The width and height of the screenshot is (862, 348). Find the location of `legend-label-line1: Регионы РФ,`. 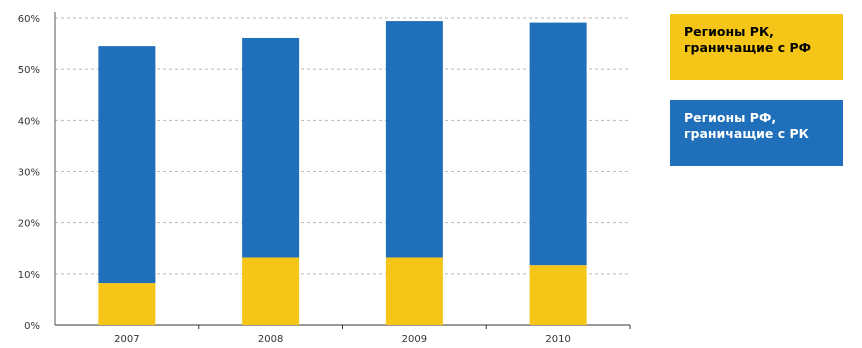

legend-label-line1: Регионы РФ, is located at coordinates (730, 117).